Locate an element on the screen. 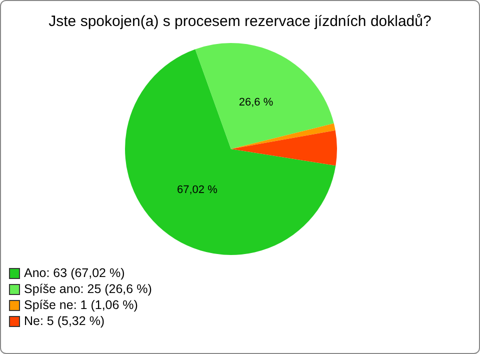  data-label: 67,02 % is located at coordinates (197, 190).